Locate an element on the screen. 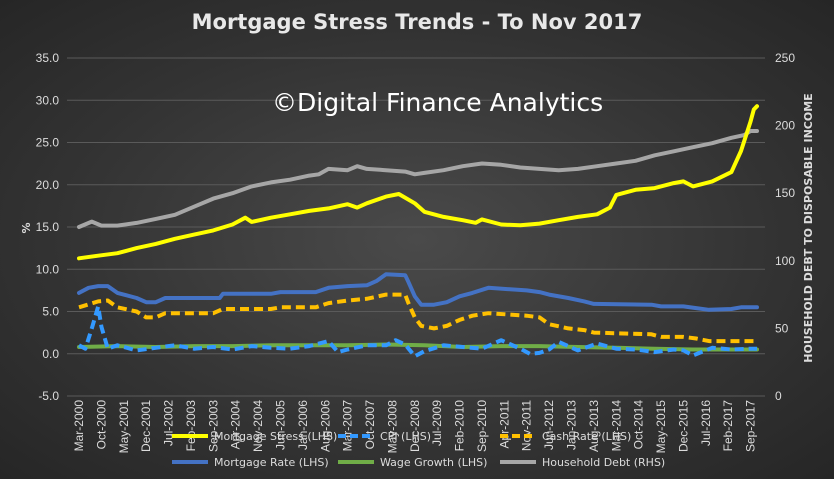 The image size is (834, 479). x-tick-label: Apr-2011 is located at coordinates (504, 424).